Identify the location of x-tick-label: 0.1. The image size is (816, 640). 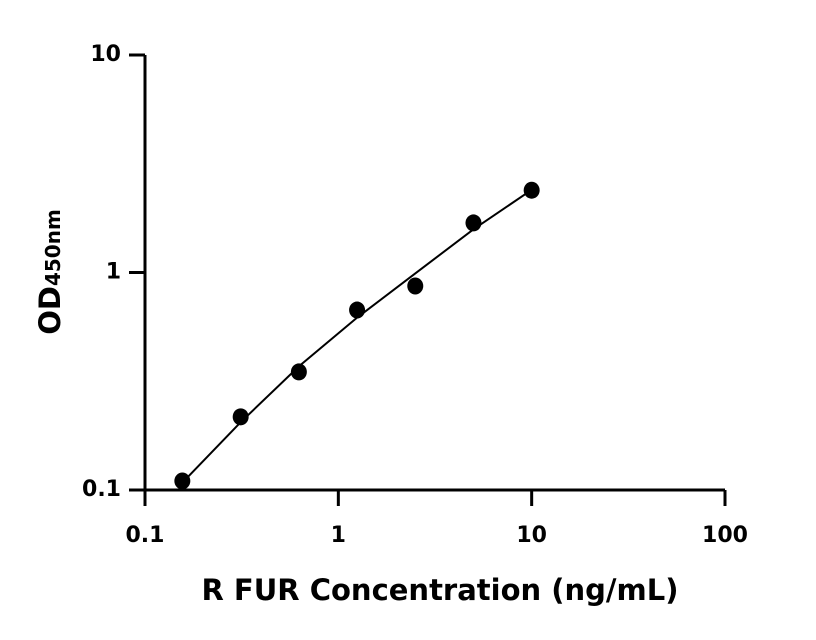
(145, 535).